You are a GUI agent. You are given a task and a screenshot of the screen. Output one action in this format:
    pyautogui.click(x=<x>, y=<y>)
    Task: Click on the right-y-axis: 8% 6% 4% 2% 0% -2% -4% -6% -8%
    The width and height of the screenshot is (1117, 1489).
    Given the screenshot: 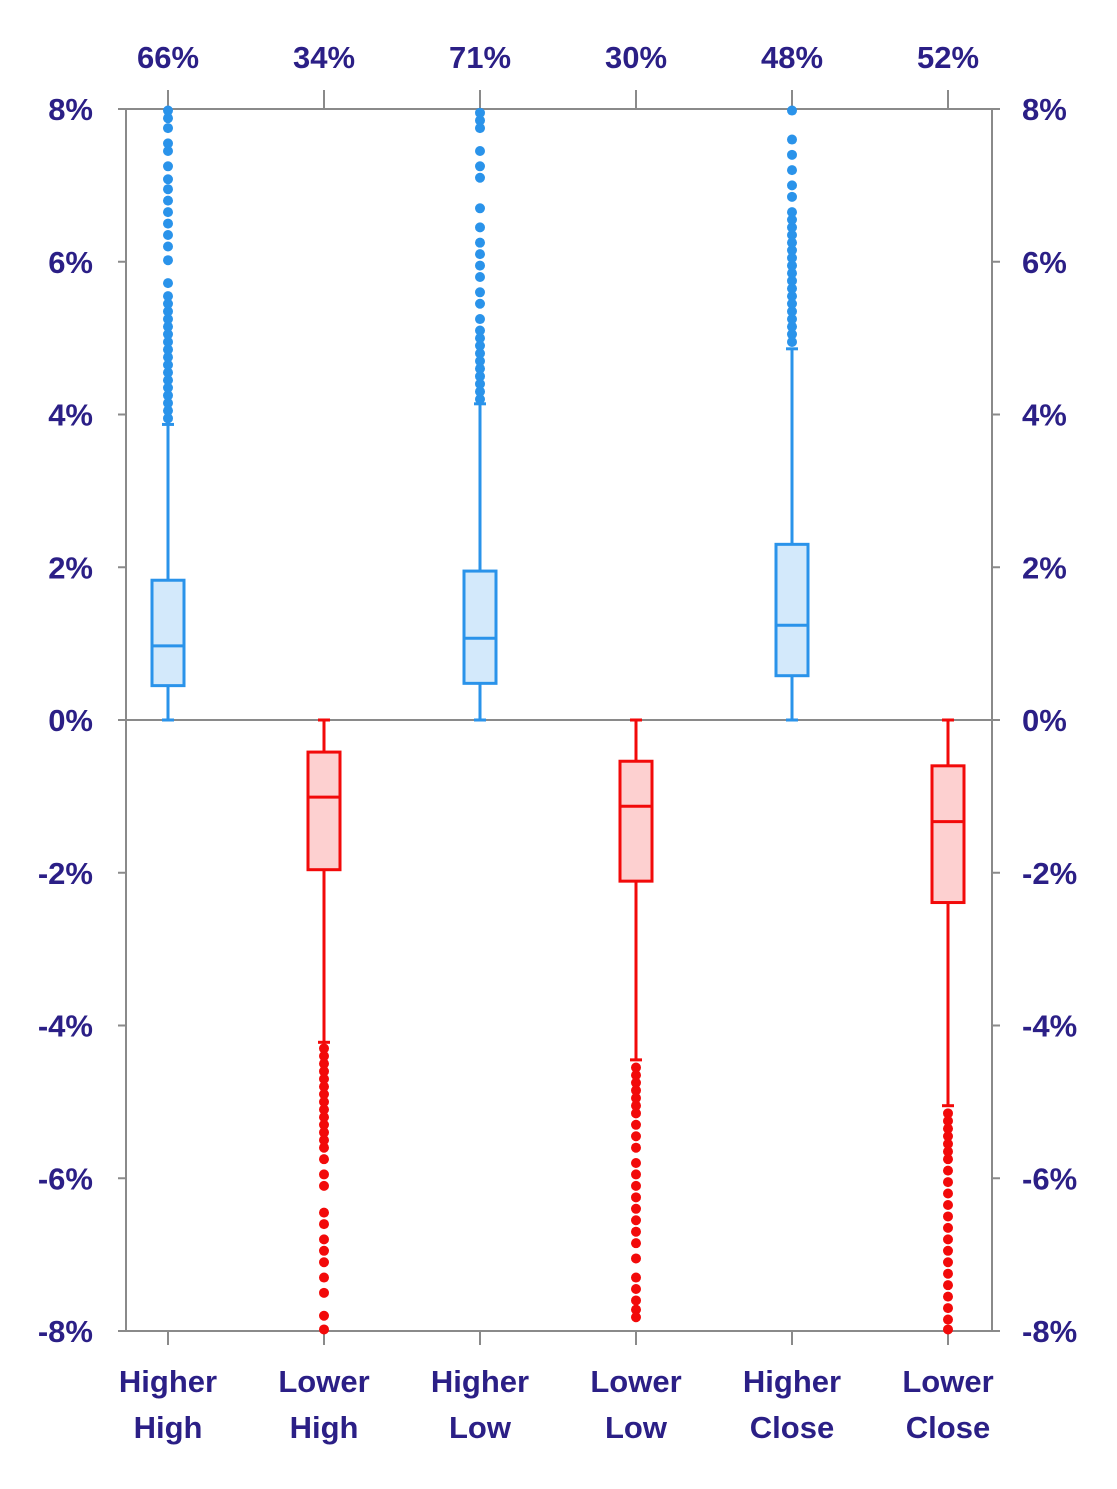 What is the action you would take?
    pyautogui.click(x=1034, y=720)
    